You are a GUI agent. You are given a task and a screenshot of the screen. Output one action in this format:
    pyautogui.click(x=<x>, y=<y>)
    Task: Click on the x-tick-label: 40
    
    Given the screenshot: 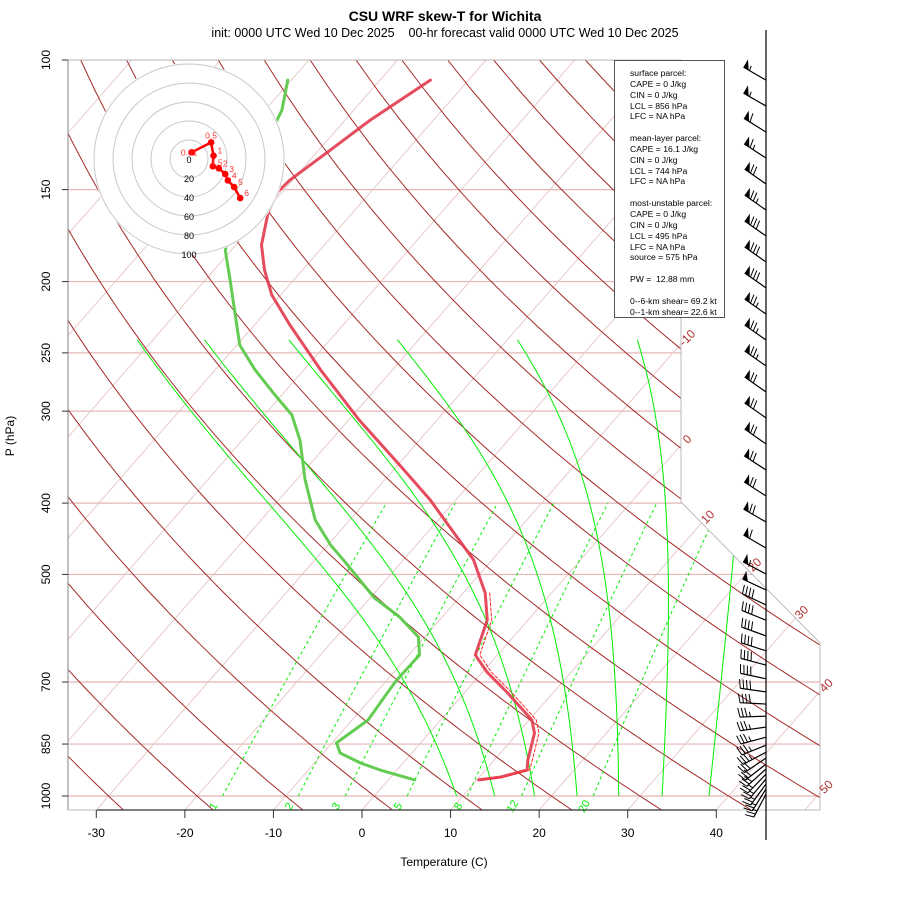 What is the action you would take?
    pyautogui.click(x=717, y=833)
    